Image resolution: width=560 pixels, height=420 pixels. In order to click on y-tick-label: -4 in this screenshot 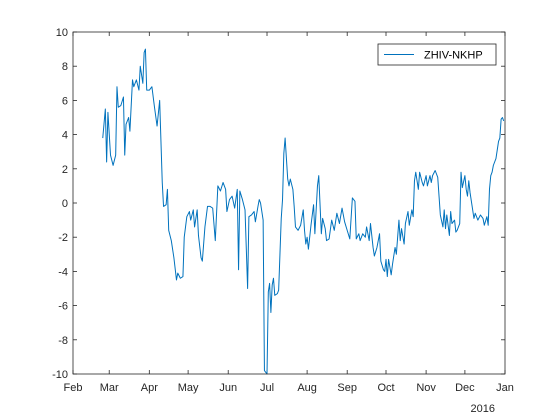, I will do `click(63, 272)`.